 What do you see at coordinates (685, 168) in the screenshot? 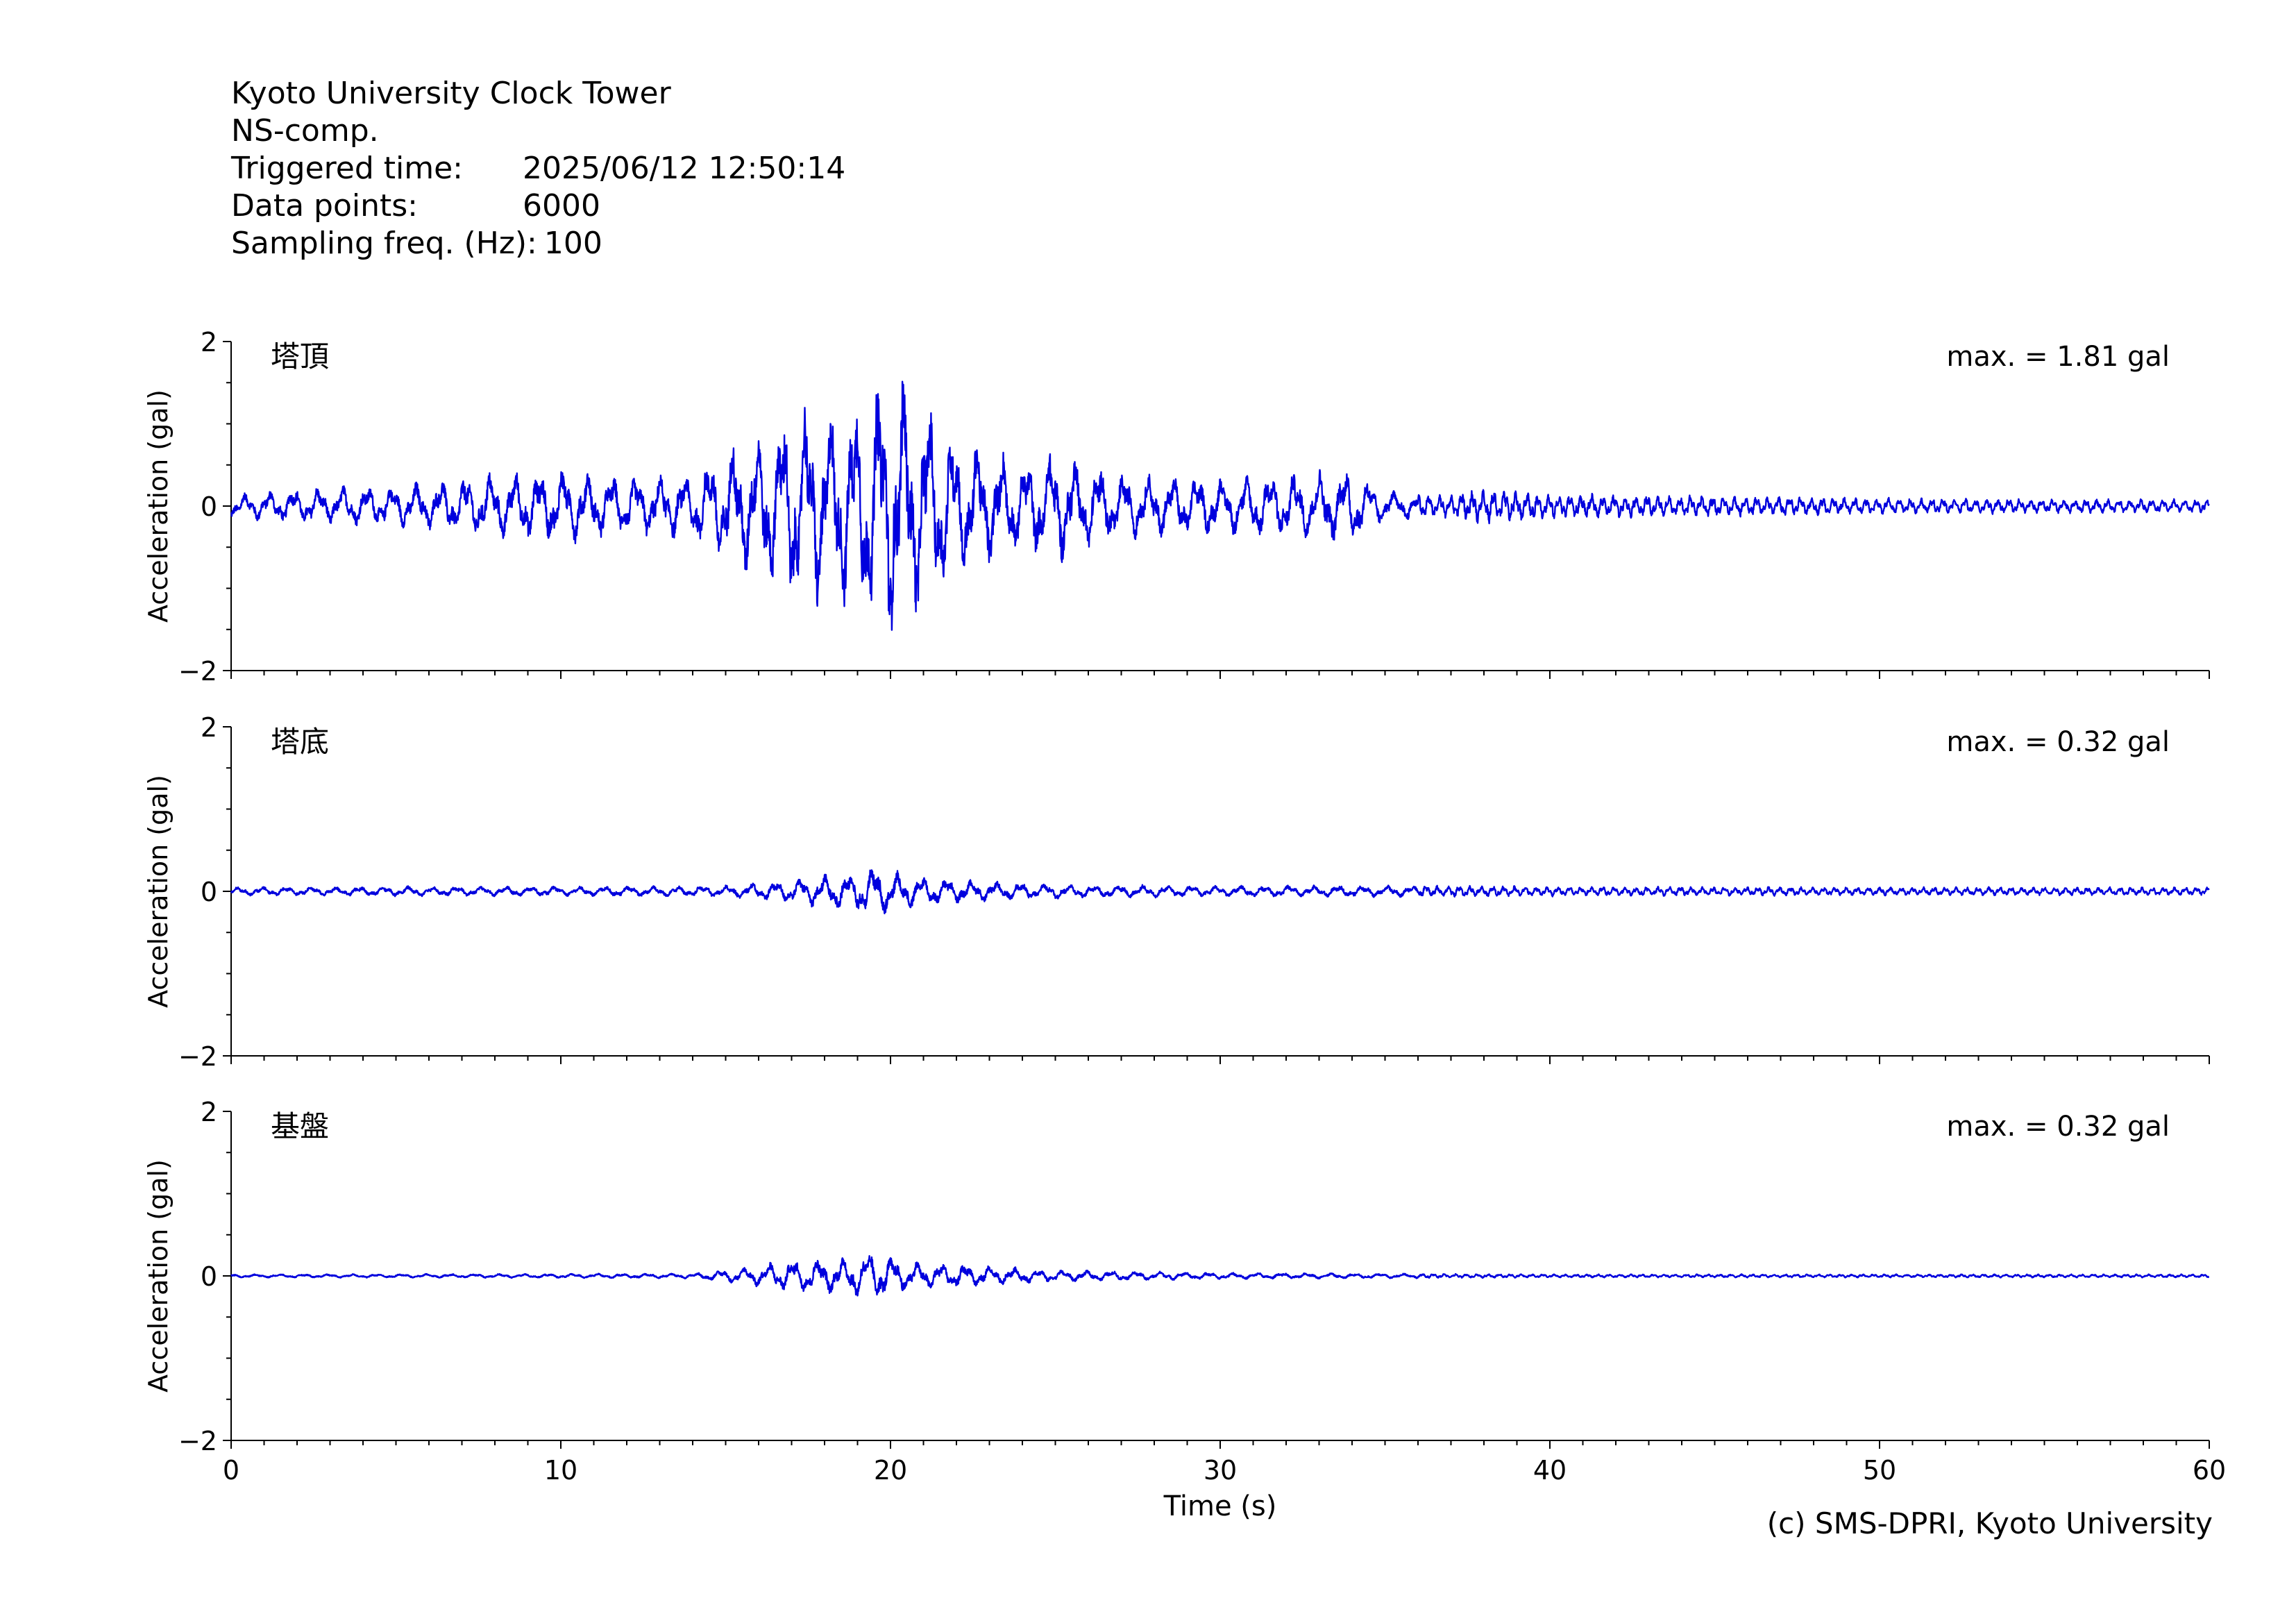
I see `triggered-time-value: 2025/06/12 12:50:14` at bounding box center [685, 168].